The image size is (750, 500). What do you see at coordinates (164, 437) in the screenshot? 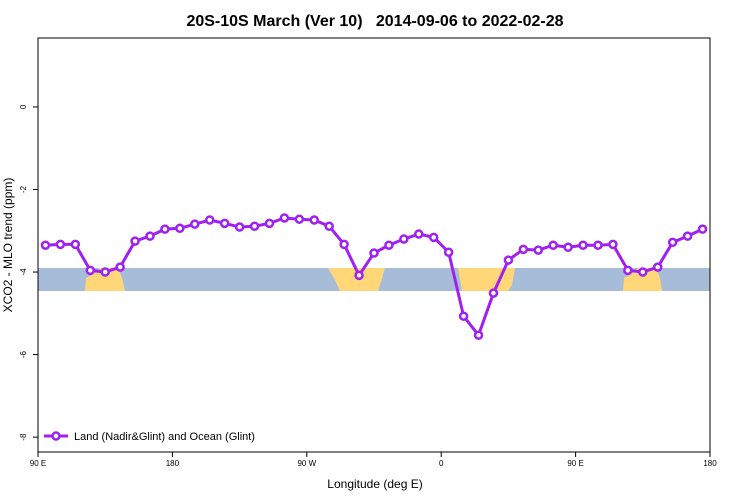
I see `legend-label: Land (Nadir&Glint) and Ocean (Glint)` at bounding box center [164, 437].